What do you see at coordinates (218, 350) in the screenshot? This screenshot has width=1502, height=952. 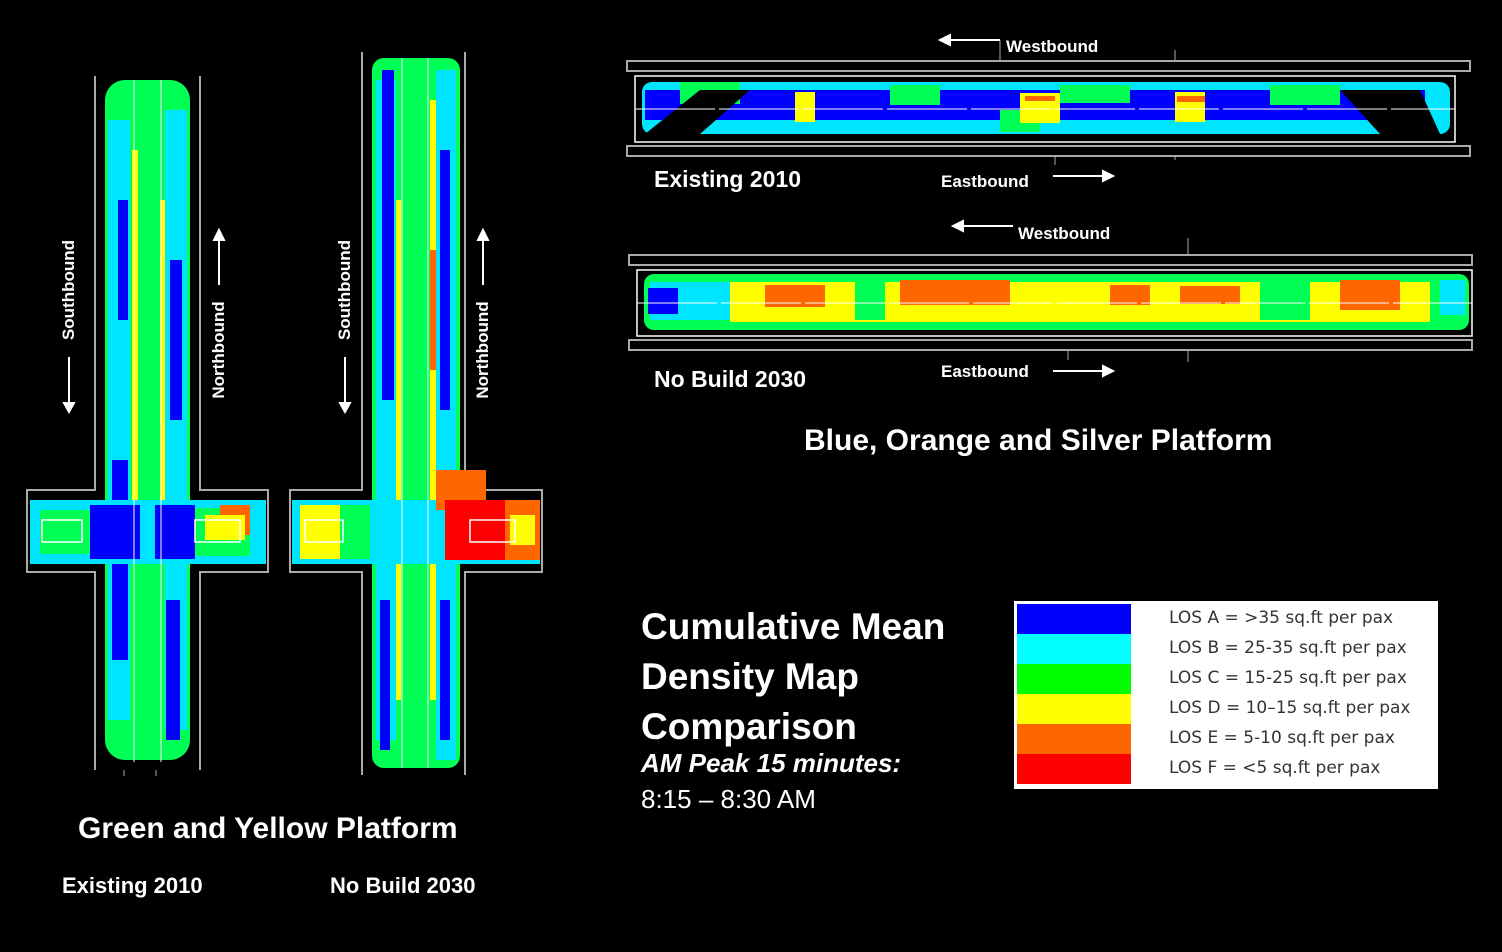 I see `existing-northbound-label: Northbound` at bounding box center [218, 350].